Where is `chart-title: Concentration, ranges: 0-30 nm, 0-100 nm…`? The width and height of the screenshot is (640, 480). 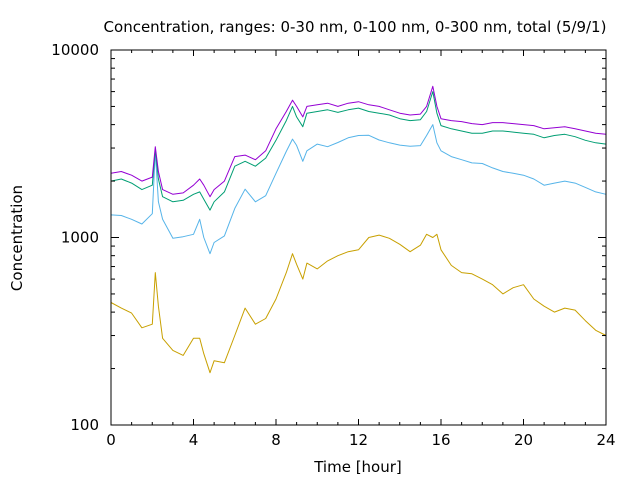
chart-title: Concentration, ranges: 0-30 nm, 0-100 nm… is located at coordinates (355, 27).